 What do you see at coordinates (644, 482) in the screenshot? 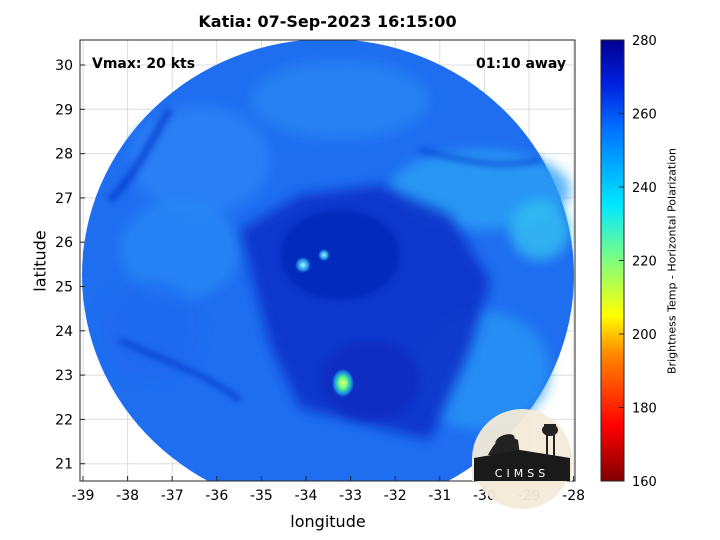
I see `colorbar-tick-label: 160` at bounding box center [644, 482].